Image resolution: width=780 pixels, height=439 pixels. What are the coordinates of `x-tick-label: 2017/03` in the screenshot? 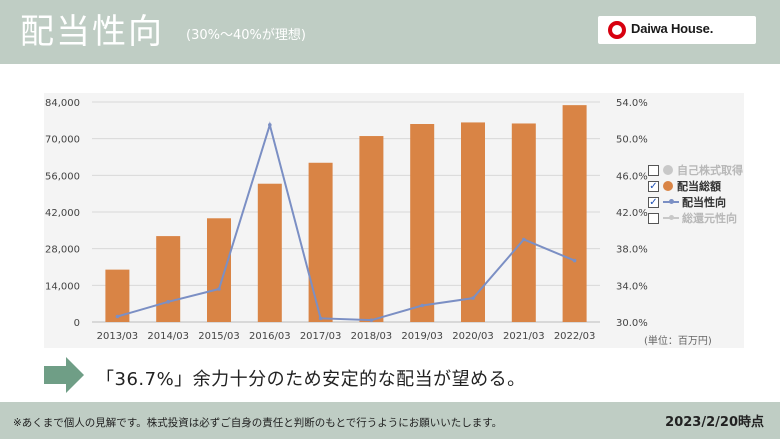 It's located at (321, 336).